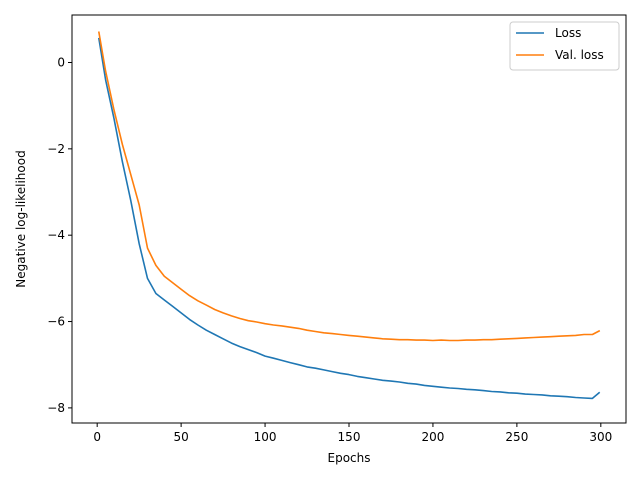 The width and height of the screenshot is (640, 485). What do you see at coordinates (516, 437) in the screenshot?
I see `x-tick-label: 250` at bounding box center [516, 437].